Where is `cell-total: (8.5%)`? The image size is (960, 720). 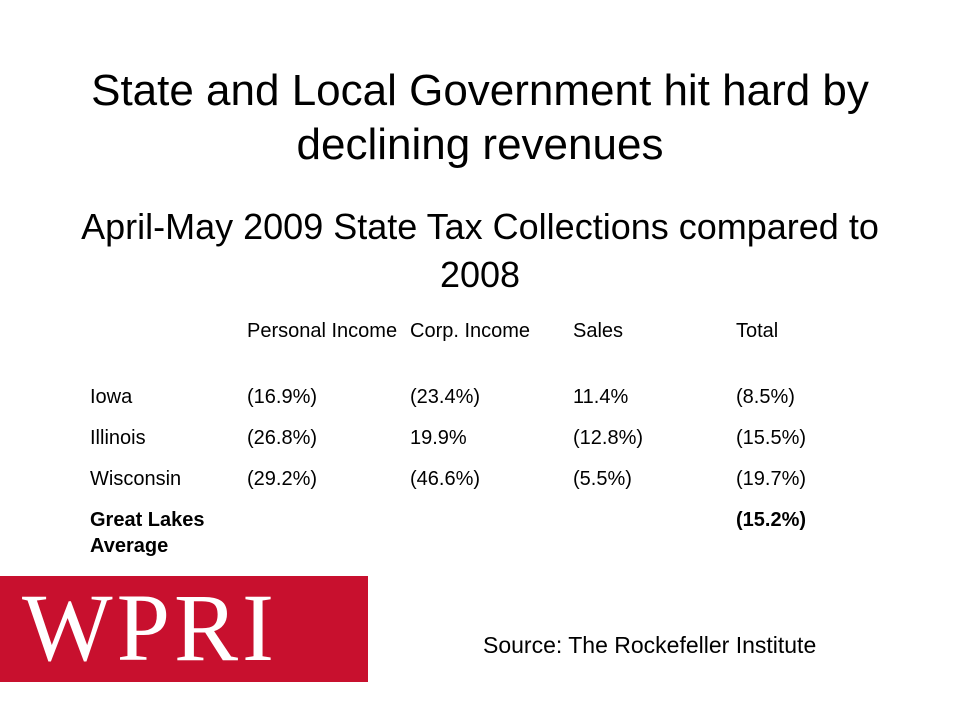 cell-total: (8.5%) is located at coordinates (765, 397).